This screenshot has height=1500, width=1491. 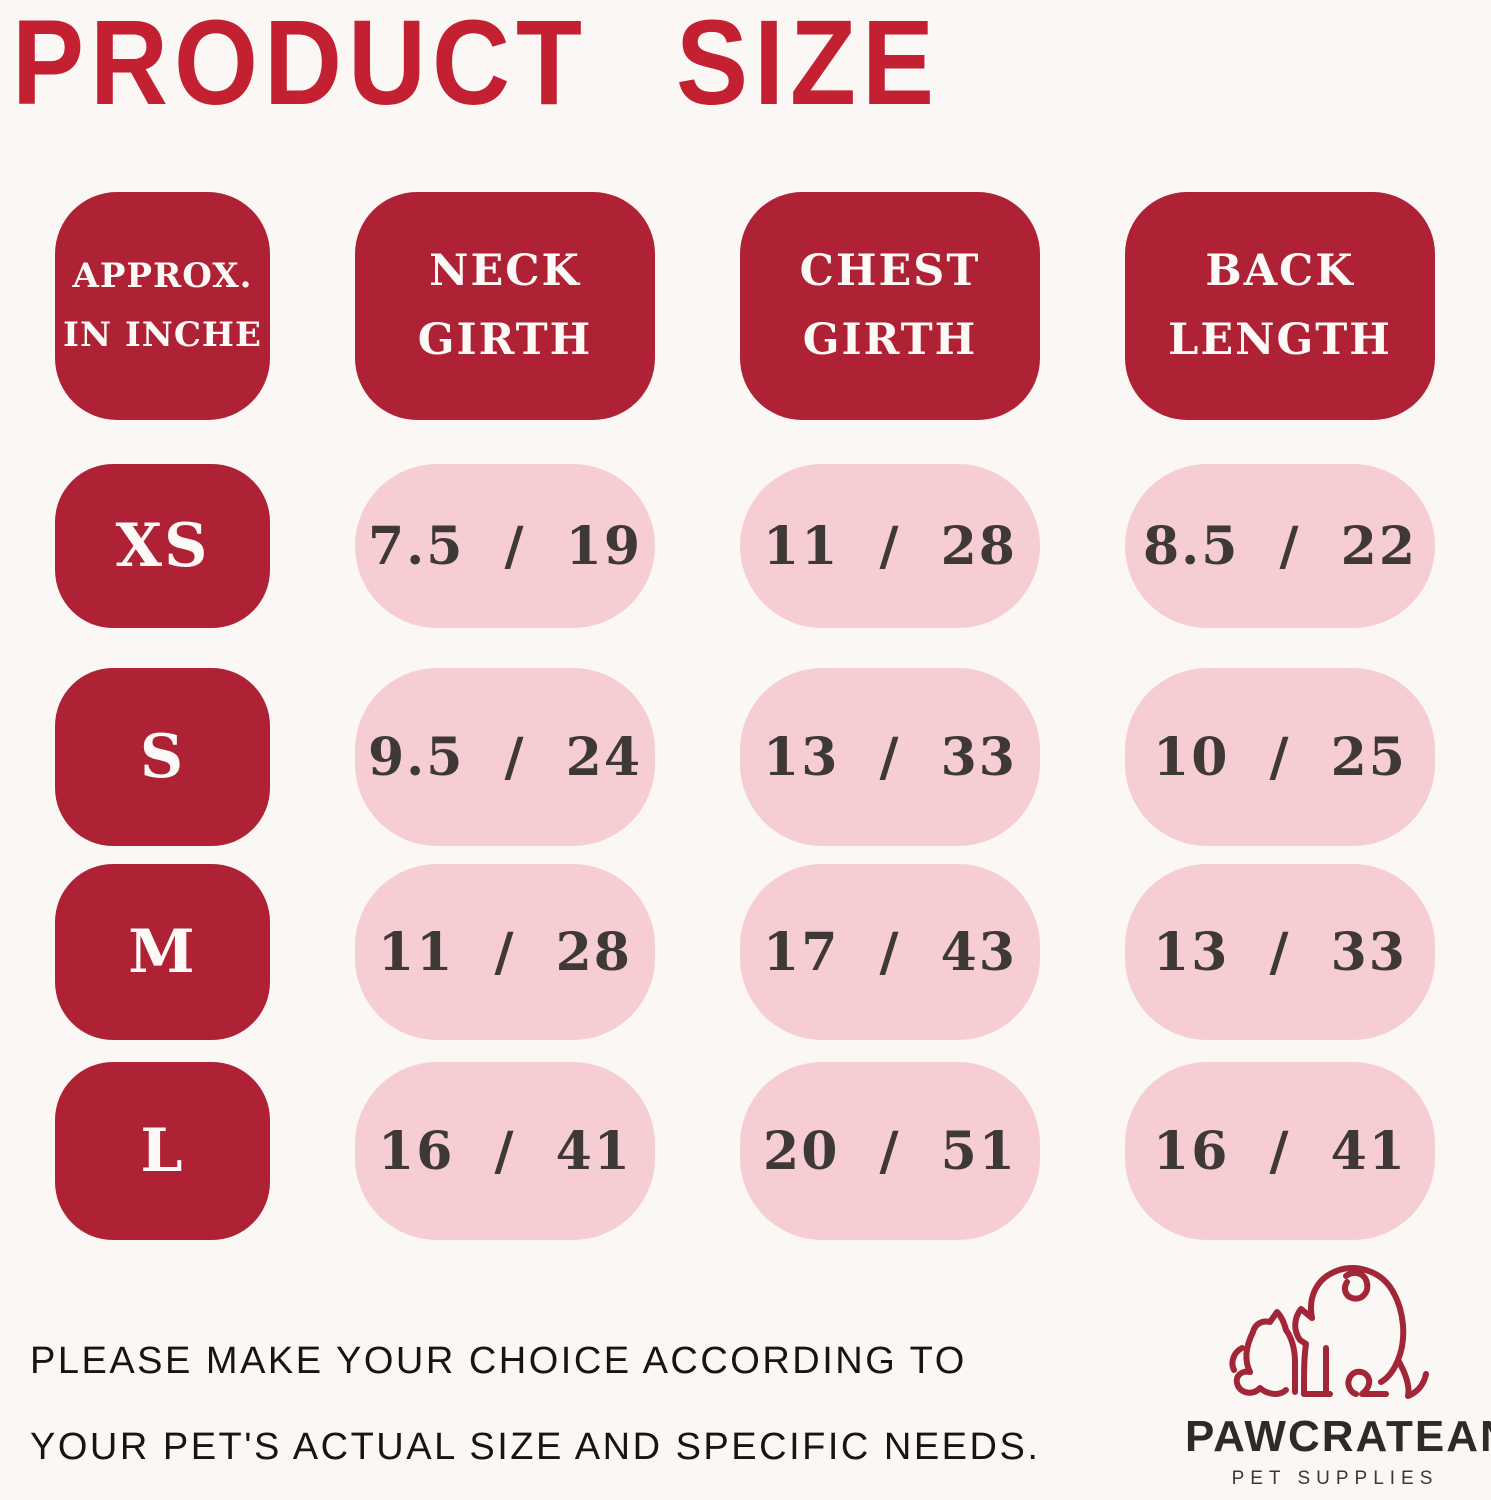 I want to click on table-row-s: S 9.5 / 24 13 / 33 10 / 25, so click(x=745, y=757).